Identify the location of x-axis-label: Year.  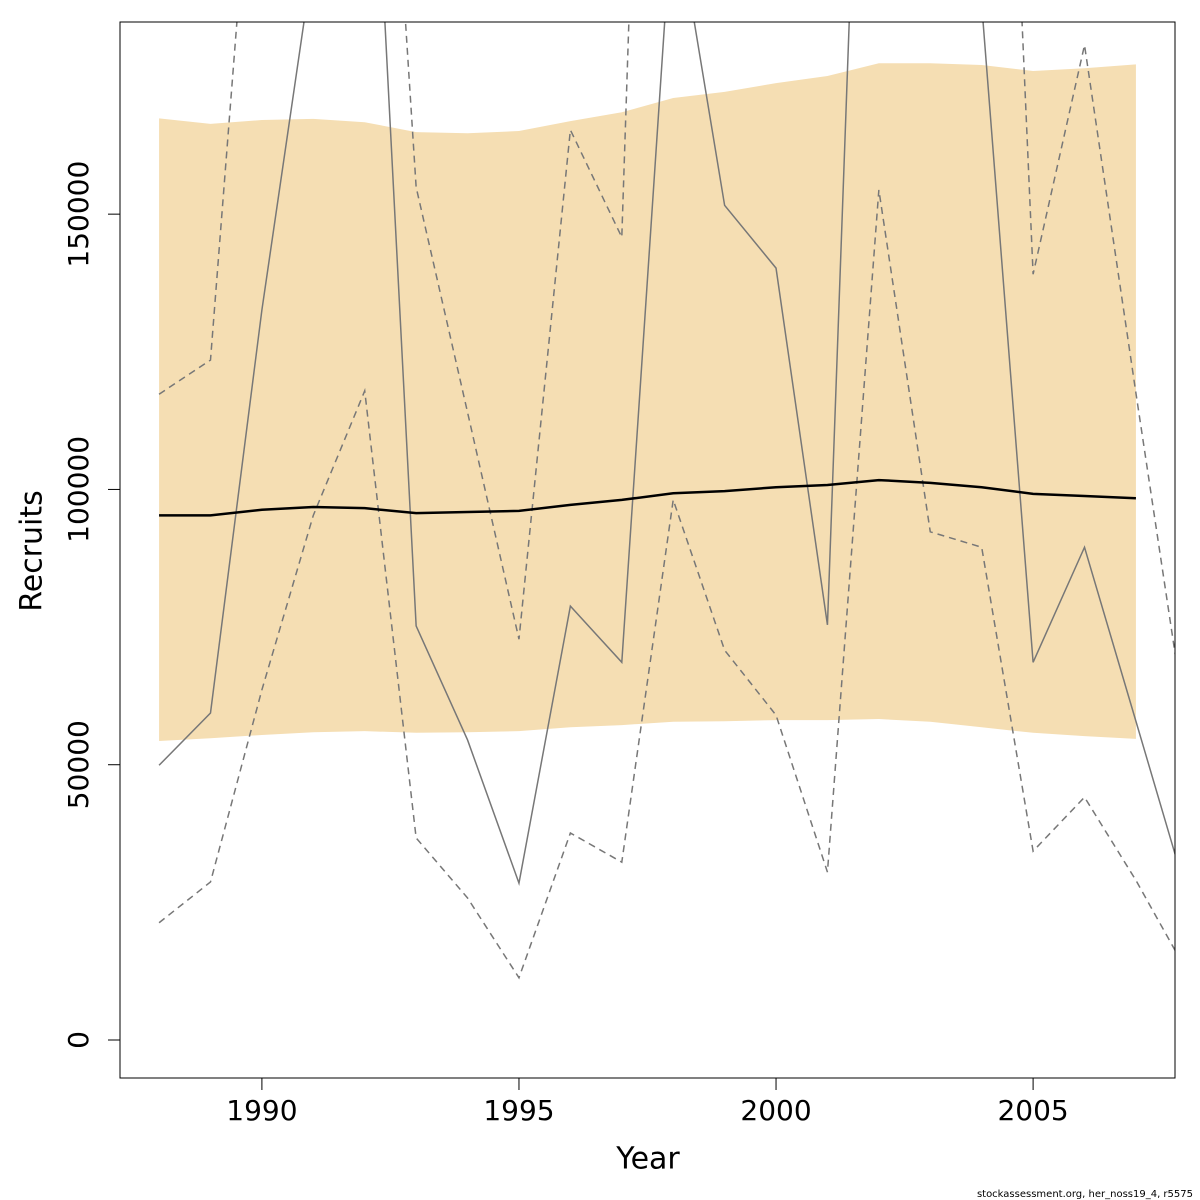
(647, 1159).